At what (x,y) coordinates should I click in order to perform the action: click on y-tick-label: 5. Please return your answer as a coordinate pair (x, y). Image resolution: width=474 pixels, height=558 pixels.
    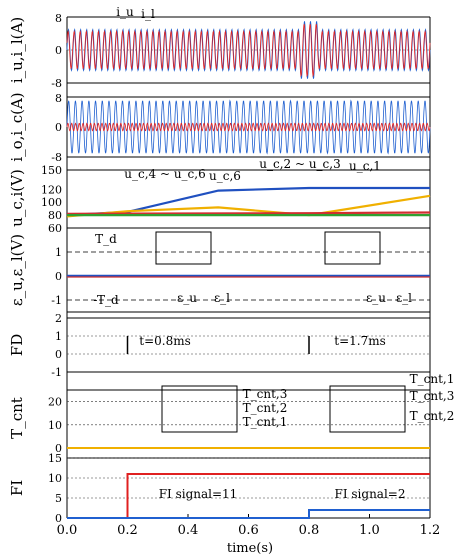
    Looking at the image, I should click on (58, 498).